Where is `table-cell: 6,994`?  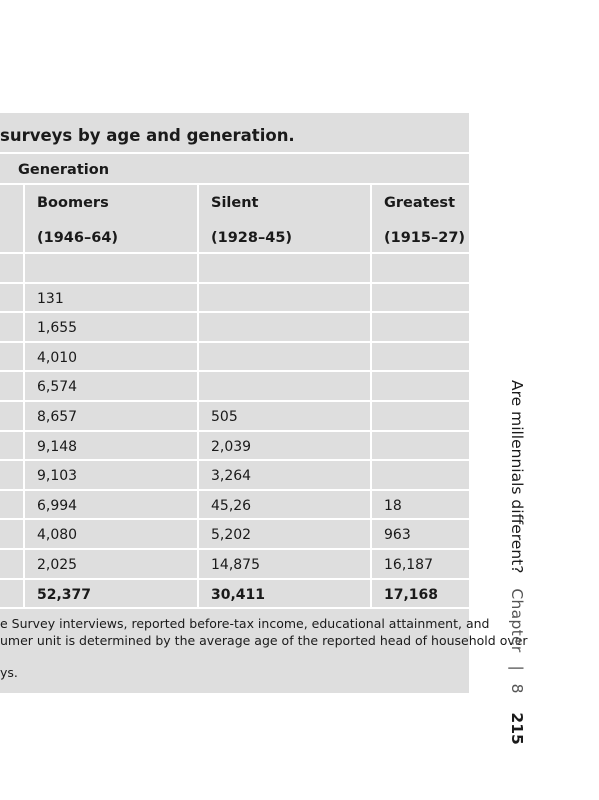 table-cell: 6,994 is located at coordinates (57, 506).